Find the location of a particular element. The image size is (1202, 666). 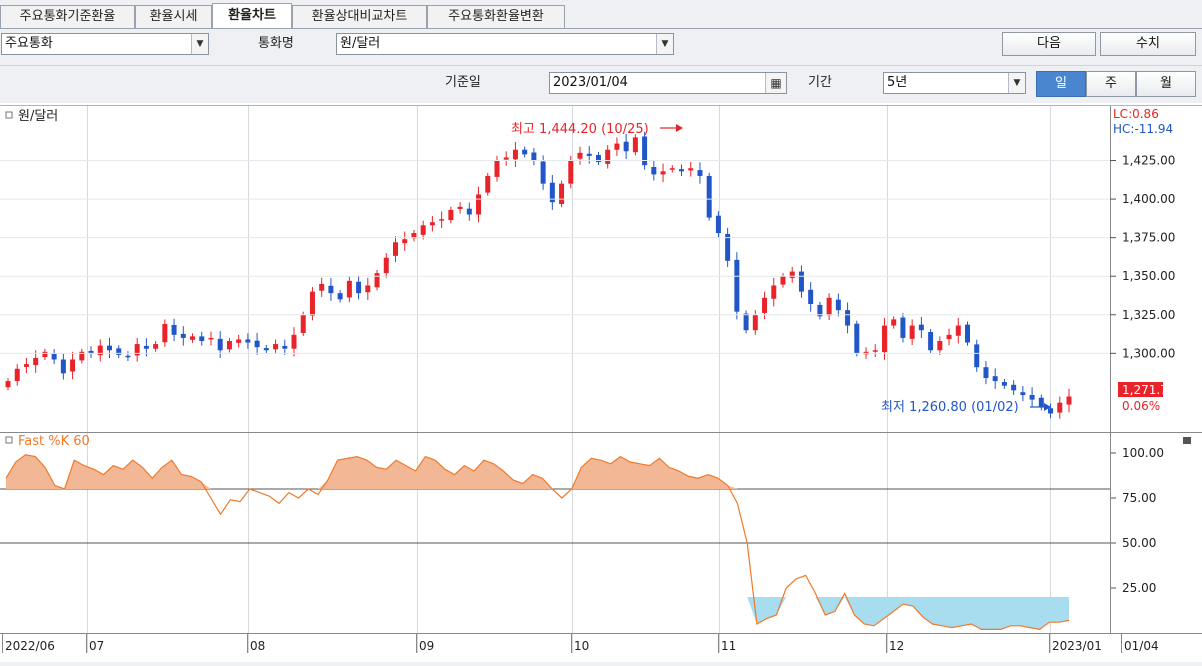

interval-day-button: 일 is located at coordinates (1061, 84).